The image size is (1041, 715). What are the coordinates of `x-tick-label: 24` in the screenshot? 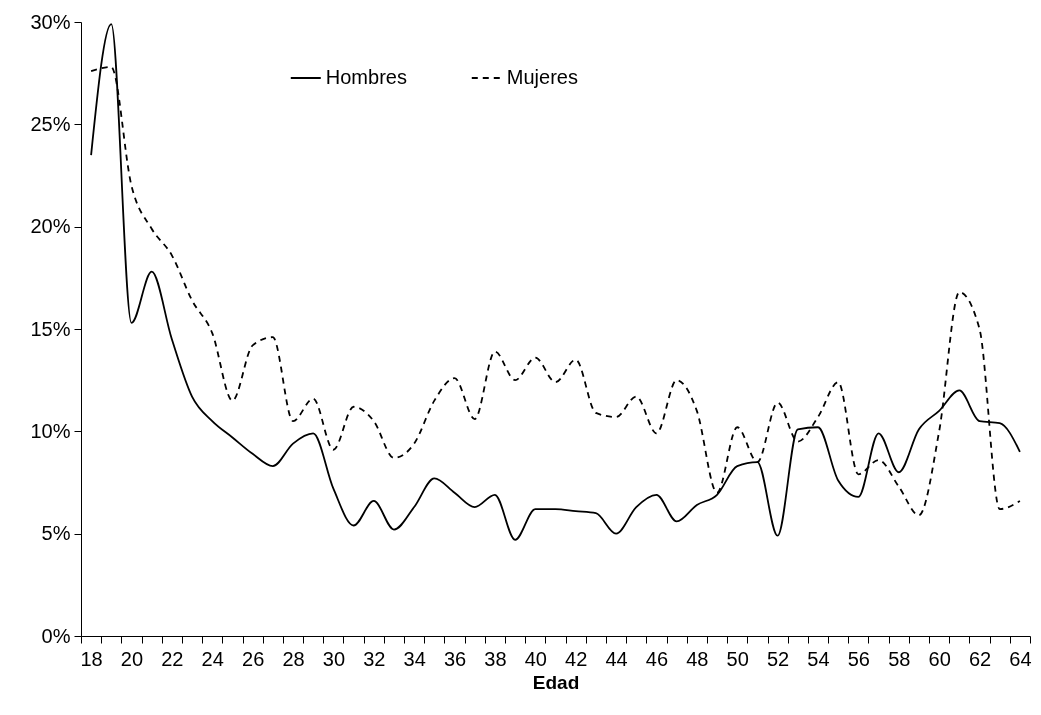 It's located at (212, 658).